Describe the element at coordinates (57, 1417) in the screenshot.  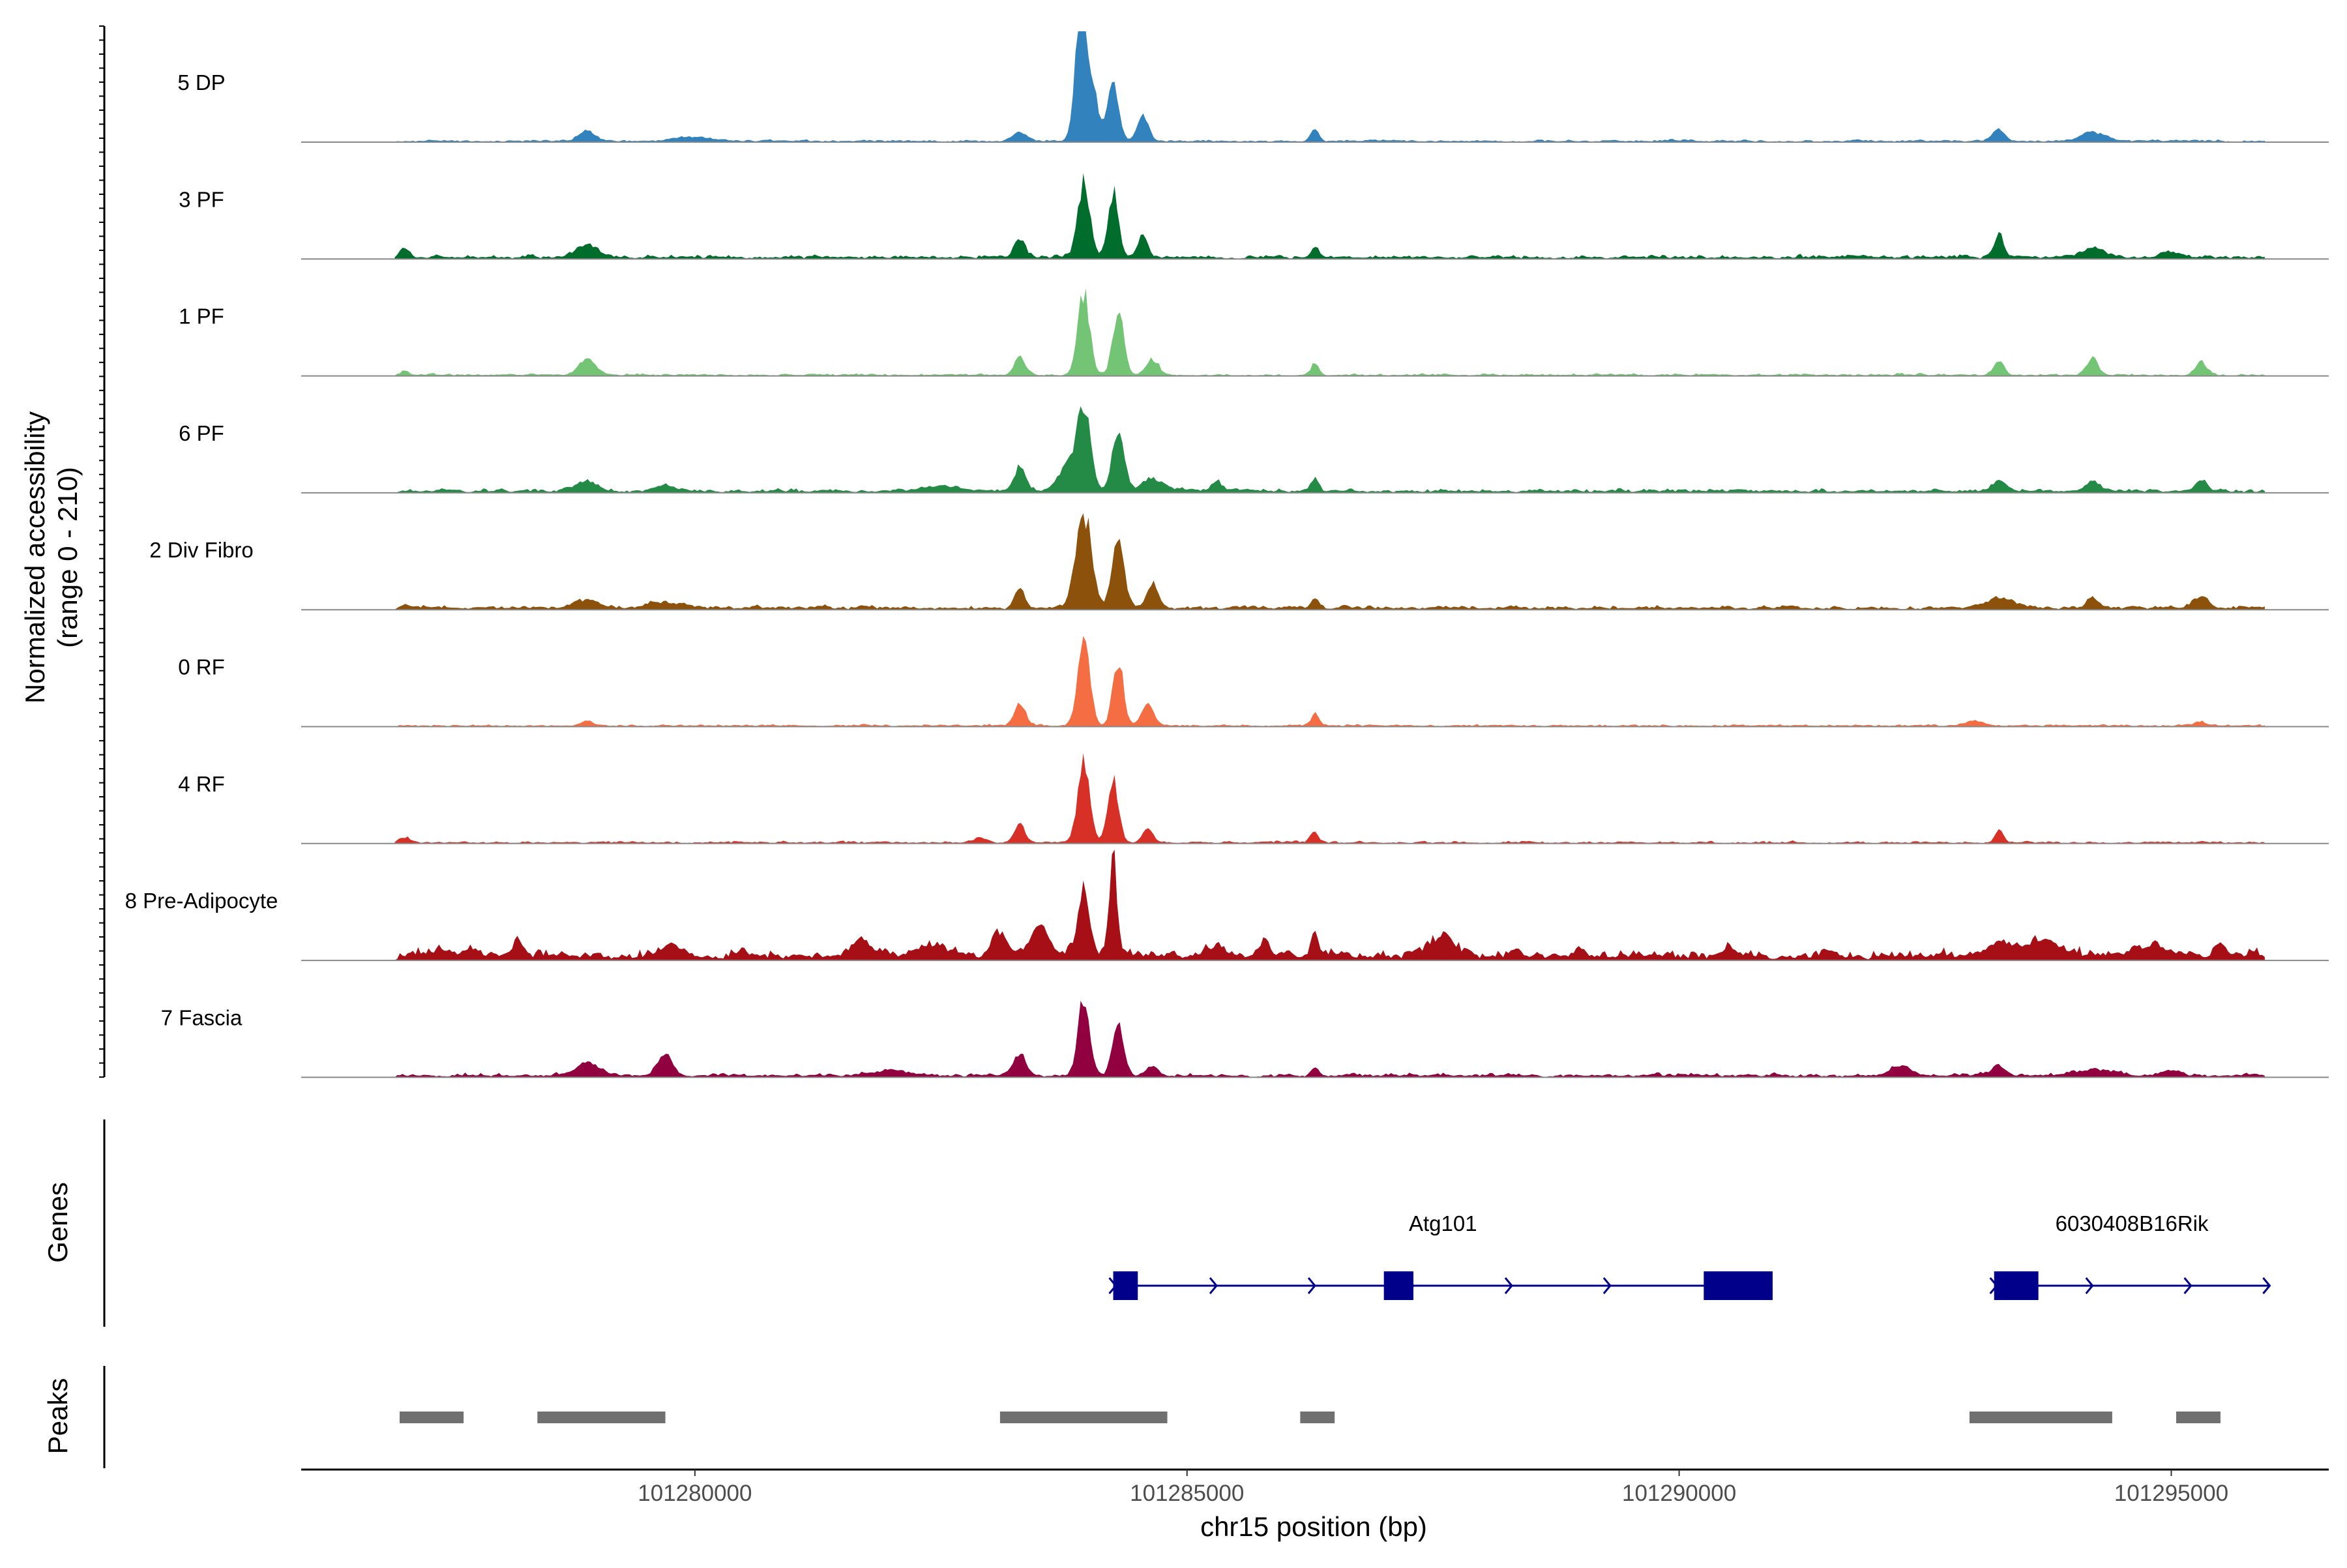
I see `peaks-panel-title: Peaks` at that location.